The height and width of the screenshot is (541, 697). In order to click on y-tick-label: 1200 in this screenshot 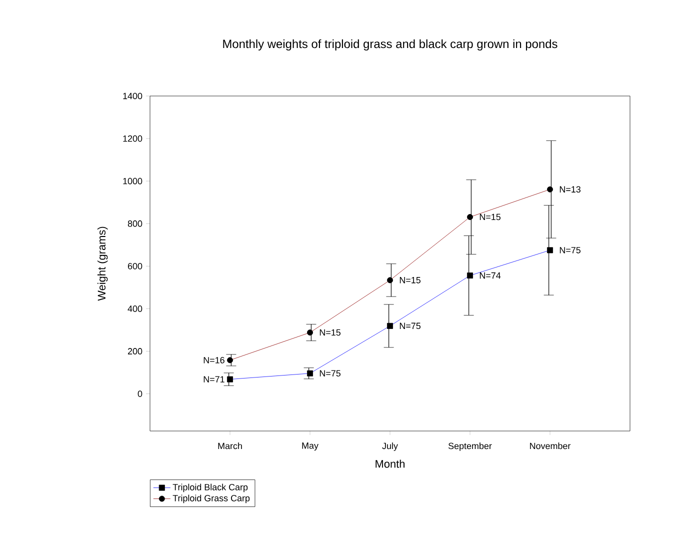, I will do `click(132, 138)`.